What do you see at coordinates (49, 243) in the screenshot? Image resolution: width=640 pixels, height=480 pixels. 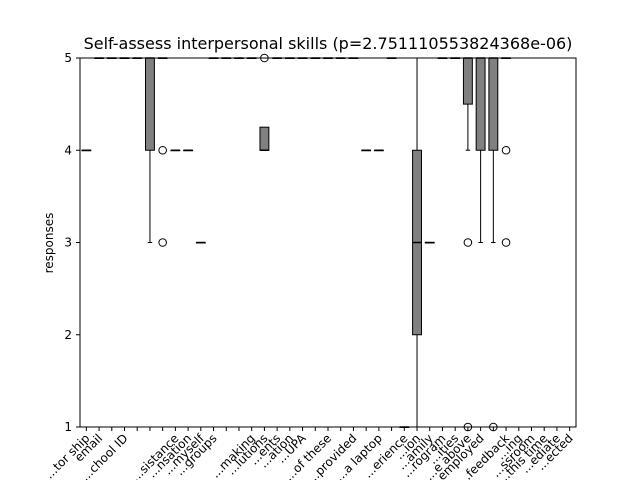 I see `y-axis-label: responses` at bounding box center [49, 243].